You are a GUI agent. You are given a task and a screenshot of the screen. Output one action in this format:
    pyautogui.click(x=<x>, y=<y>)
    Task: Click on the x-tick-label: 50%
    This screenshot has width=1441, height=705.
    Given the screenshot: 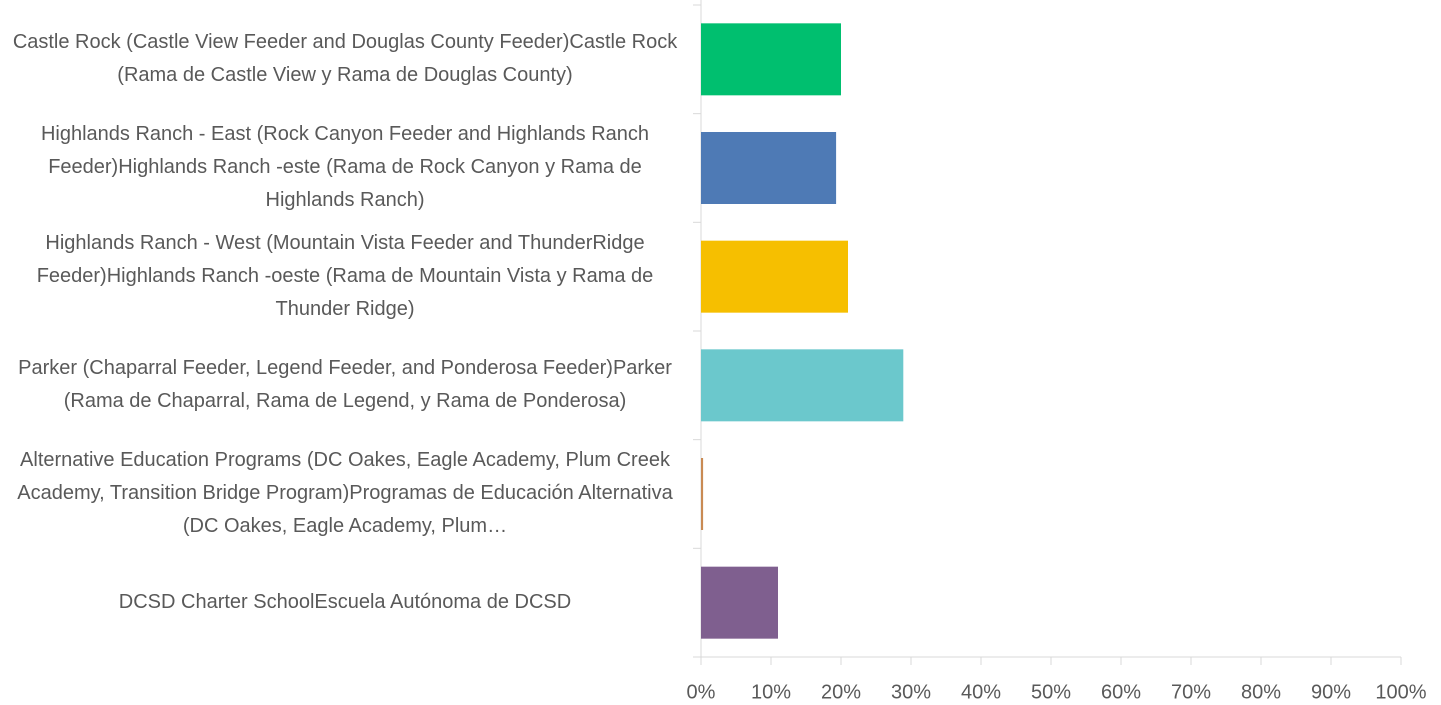 What is the action you would take?
    pyautogui.click(x=1051, y=692)
    